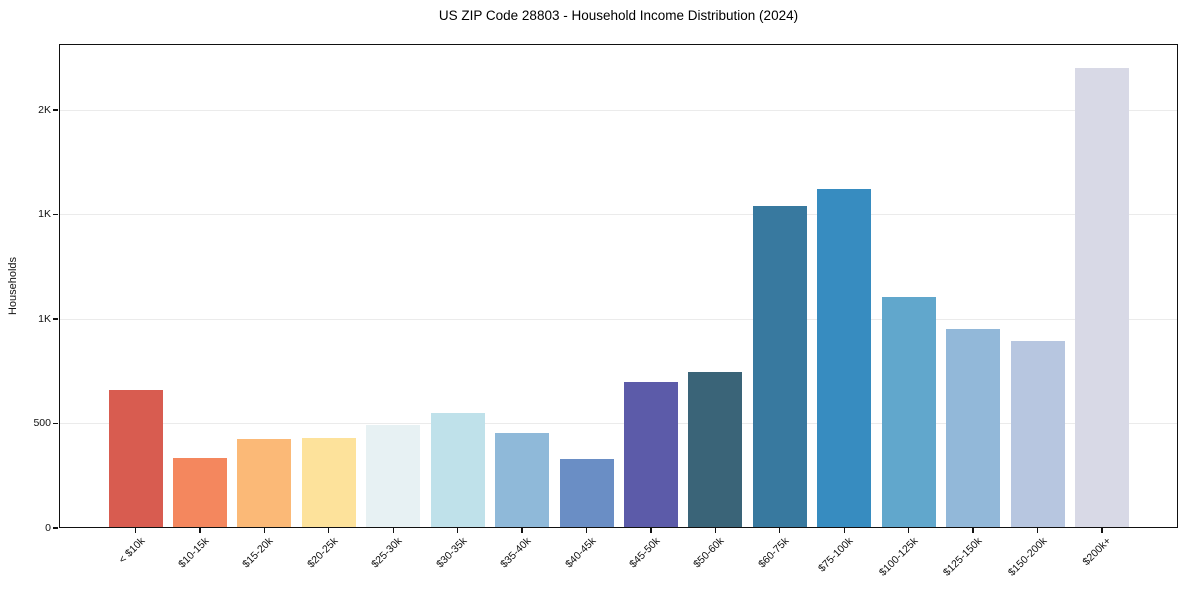  What do you see at coordinates (131, 550) in the screenshot?
I see `x-tick-label: < $10k` at bounding box center [131, 550].